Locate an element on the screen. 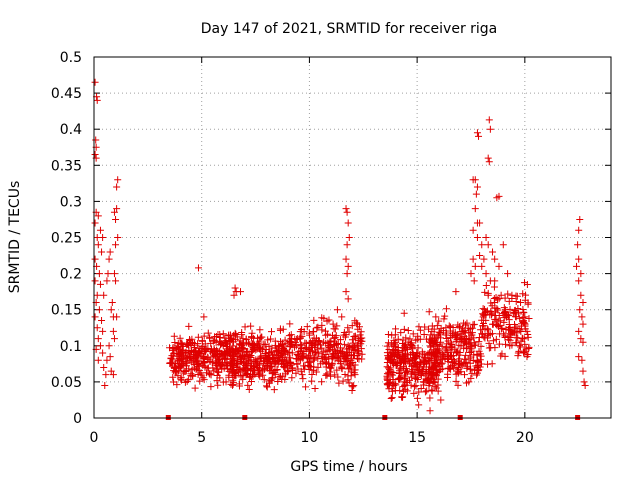 The height and width of the screenshot is (480, 640). y-tick-label: 0.5 is located at coordinates (71, 58).